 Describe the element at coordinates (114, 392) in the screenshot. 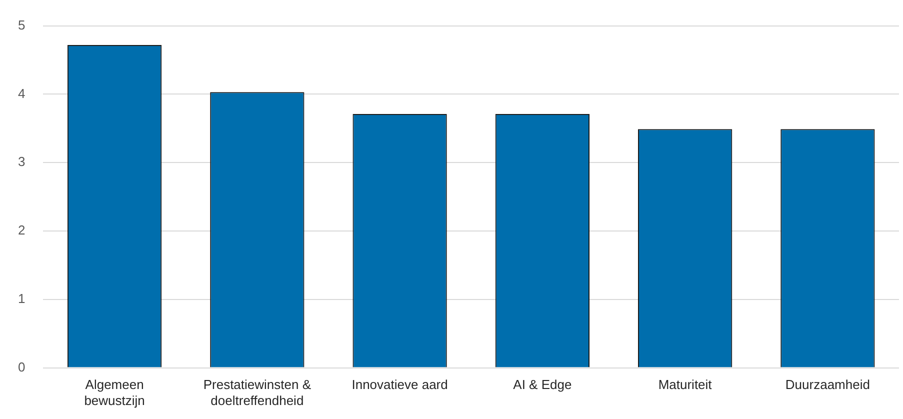

I see `x-tick-label: Algemeen bewustzijn` at that location.